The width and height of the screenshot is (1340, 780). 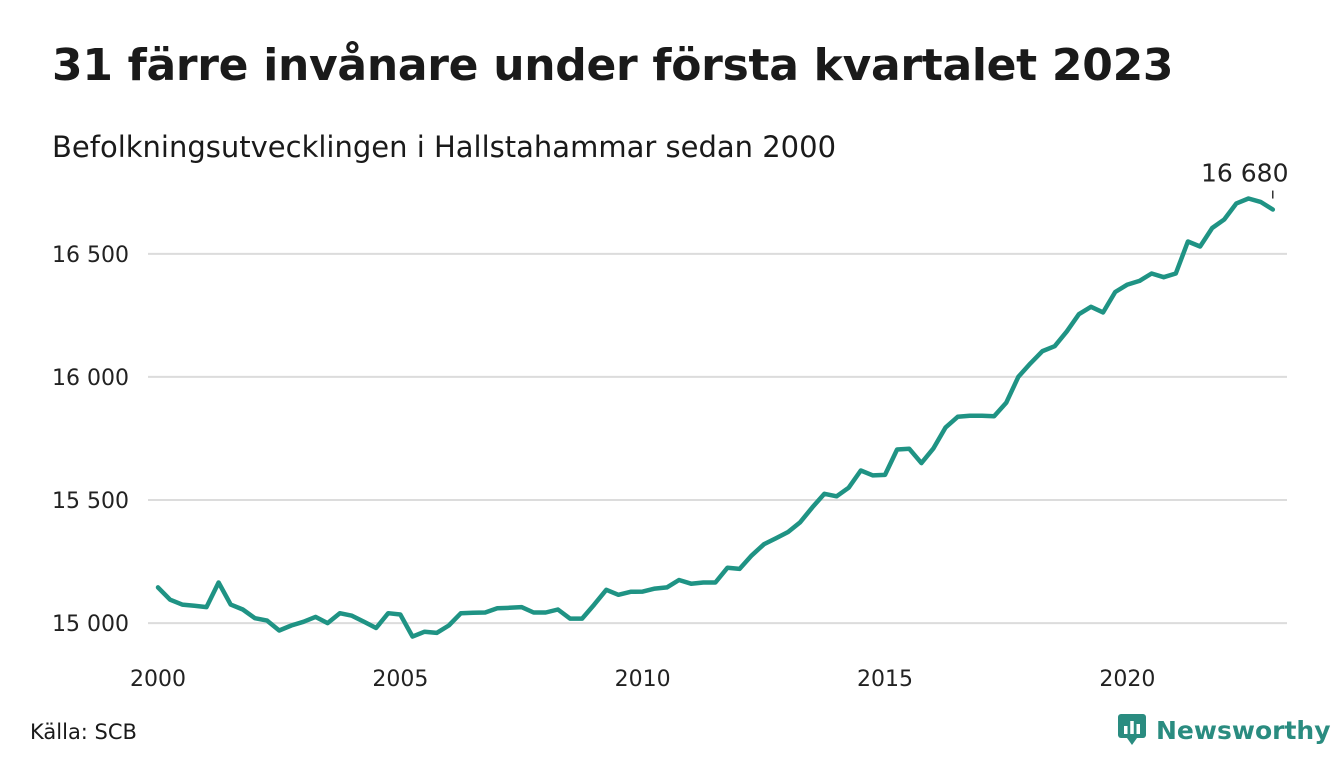 I want to click on x-tick-label: 2010, so click(x=643, y=679).